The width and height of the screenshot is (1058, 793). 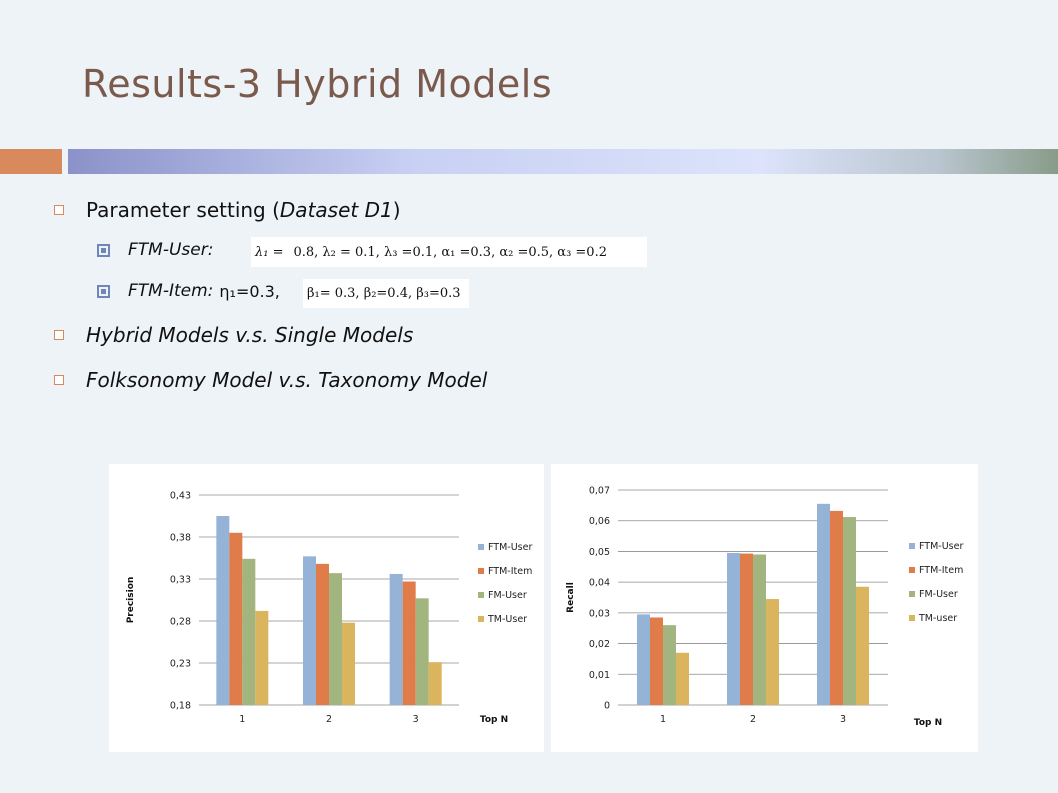 I want to click on y-tick-label: 0,04, so click(x=599, y=583).